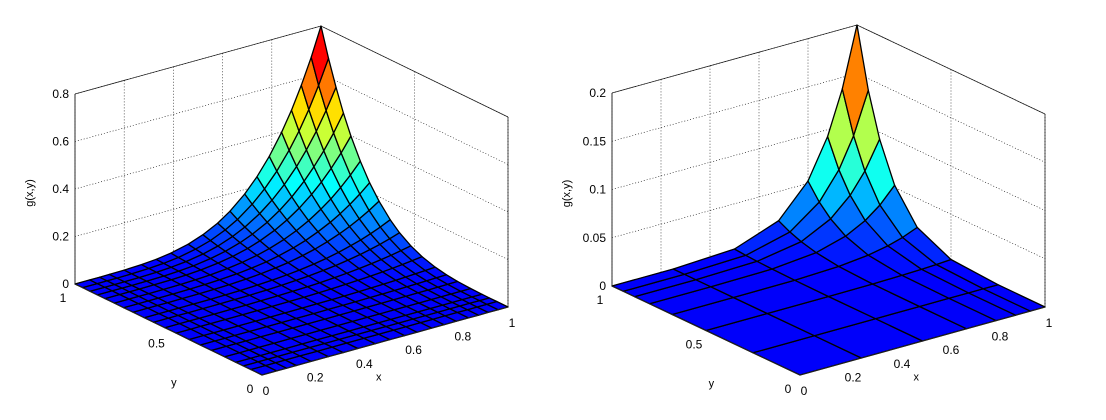 Image resolution: width=1106 pixels, height=420 pixels. I want to click on z-tick-label: 0.1, so click(597, 190).